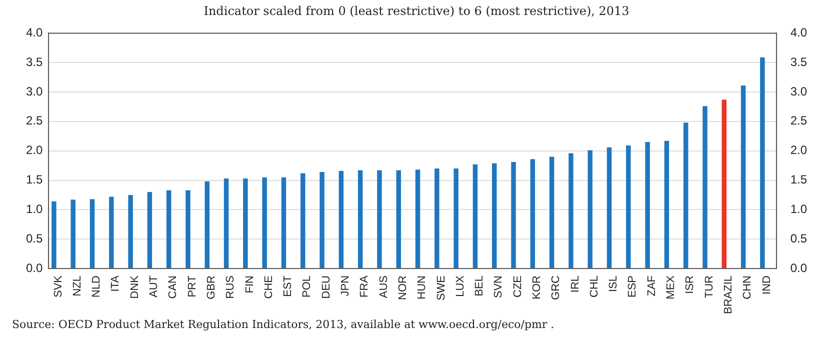 The image size is (833, 337). What do you see at coordinates (652, 285) in the screenshot?
I see `x-tick-label: ZAF` at bounding box center [652, 285].